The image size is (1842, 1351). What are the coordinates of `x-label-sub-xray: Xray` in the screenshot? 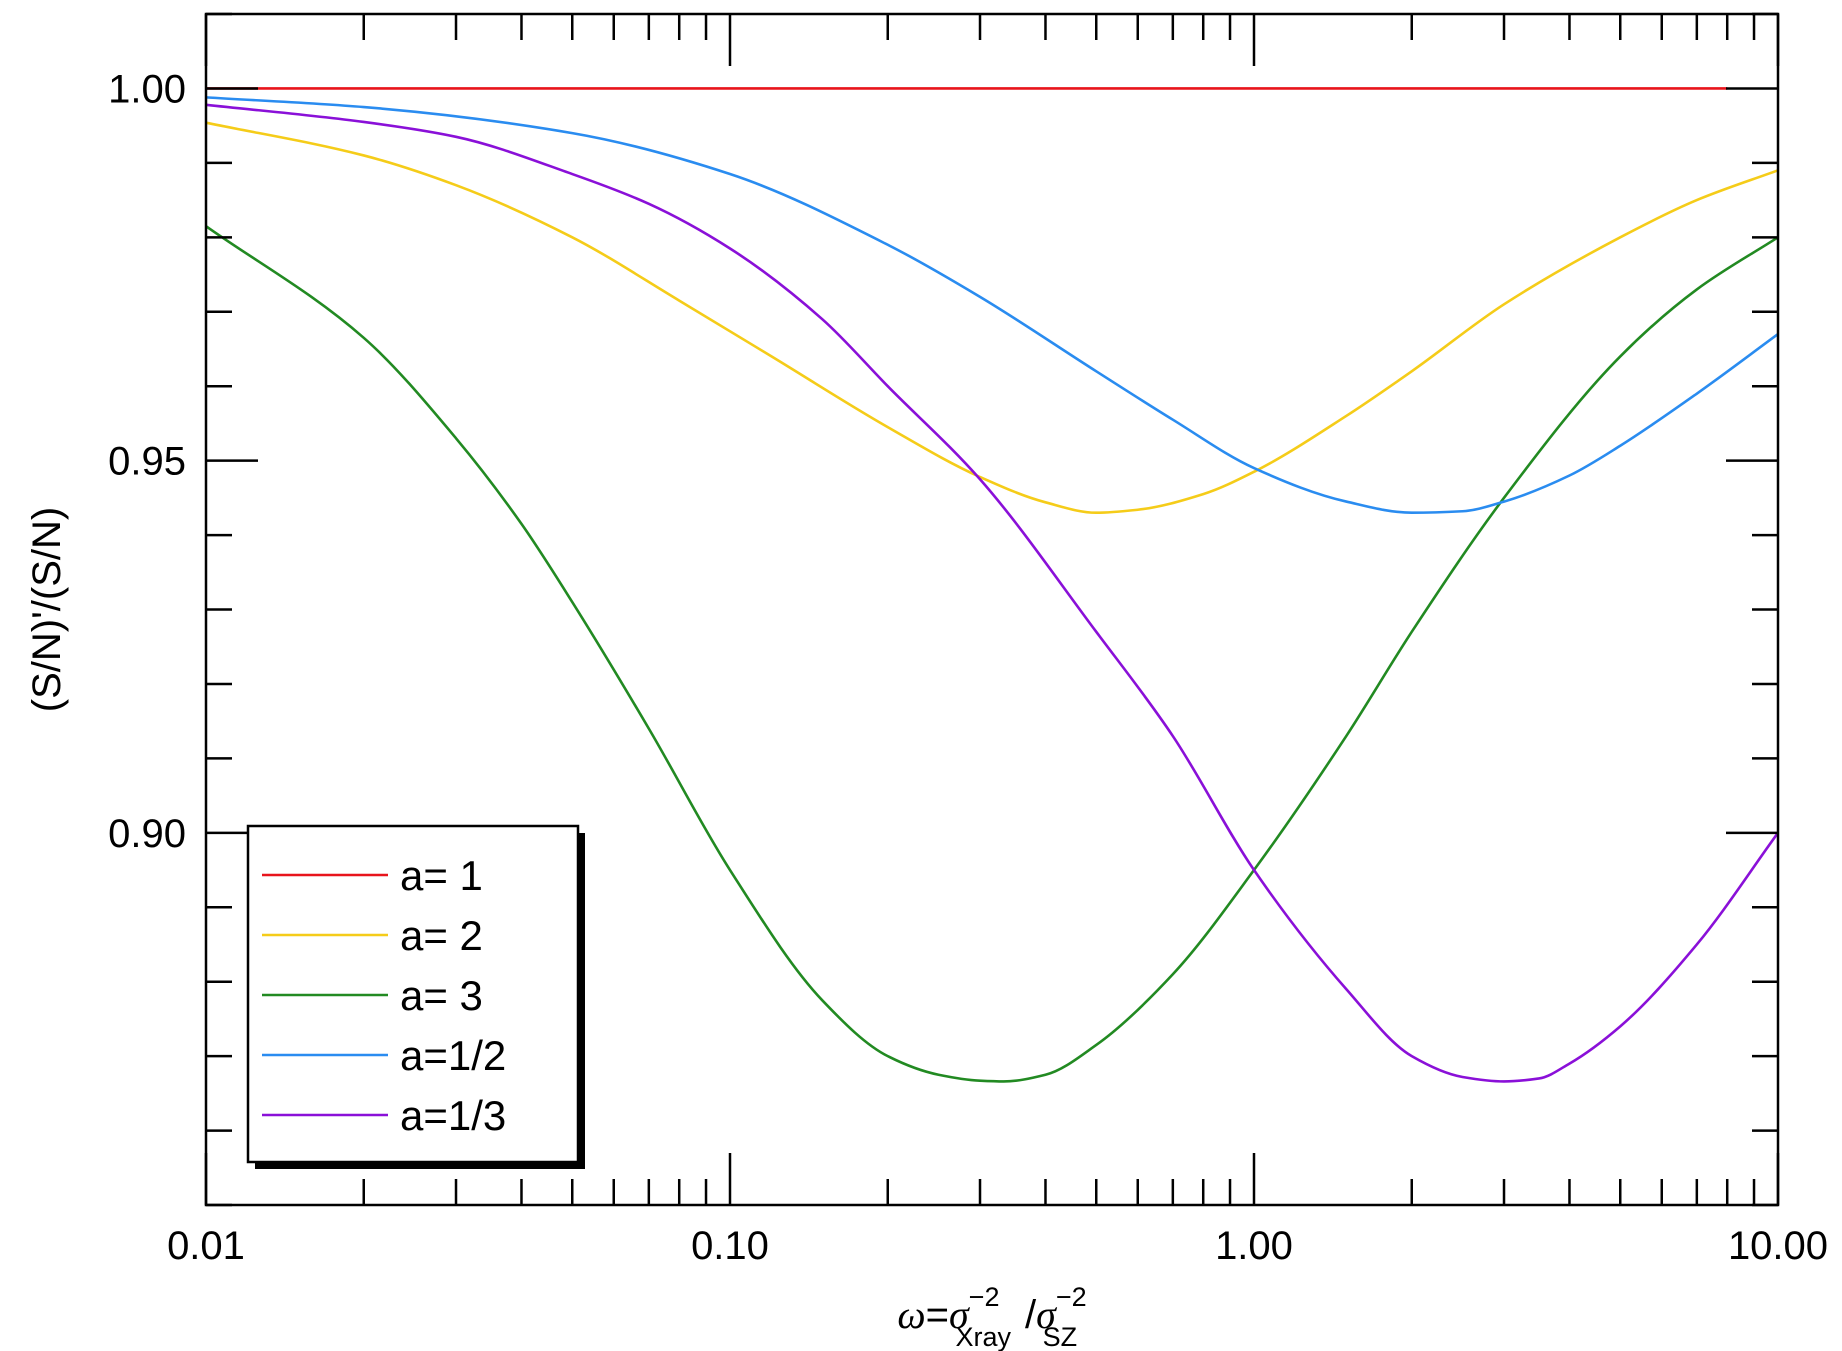 It's located at (983, 1336).